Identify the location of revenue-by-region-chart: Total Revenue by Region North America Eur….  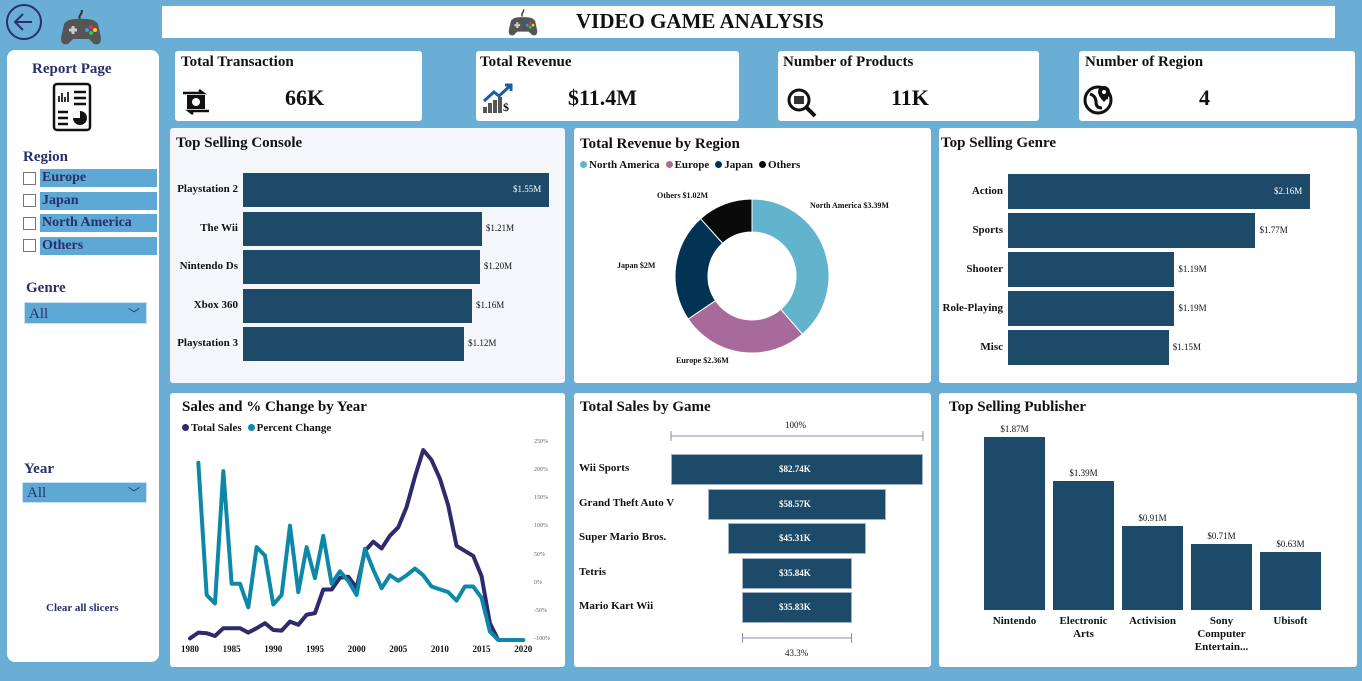
(752, 255).